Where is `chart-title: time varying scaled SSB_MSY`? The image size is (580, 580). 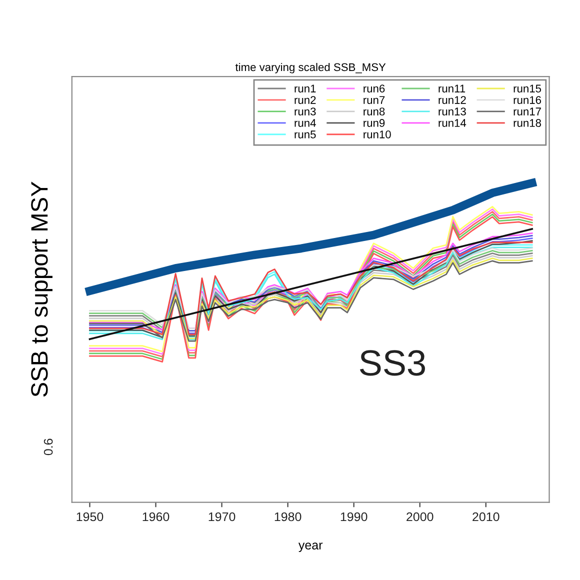 chart-title: time varying scaled SSB_MSY is located at coordinates (310, 68).